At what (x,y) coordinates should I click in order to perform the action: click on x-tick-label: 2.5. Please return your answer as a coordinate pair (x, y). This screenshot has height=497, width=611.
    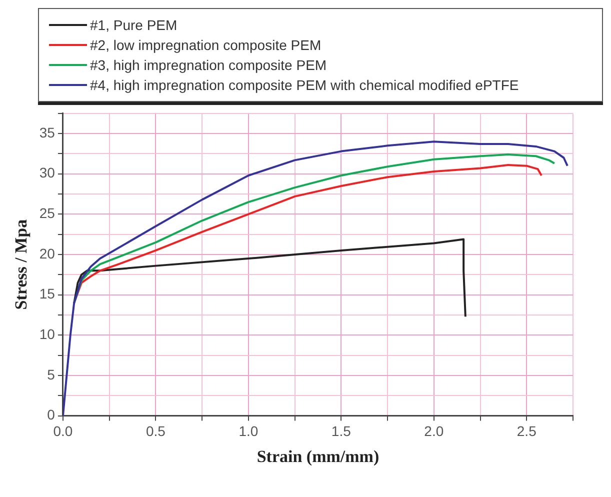
    Looking at the image, I should click on (526, 431).